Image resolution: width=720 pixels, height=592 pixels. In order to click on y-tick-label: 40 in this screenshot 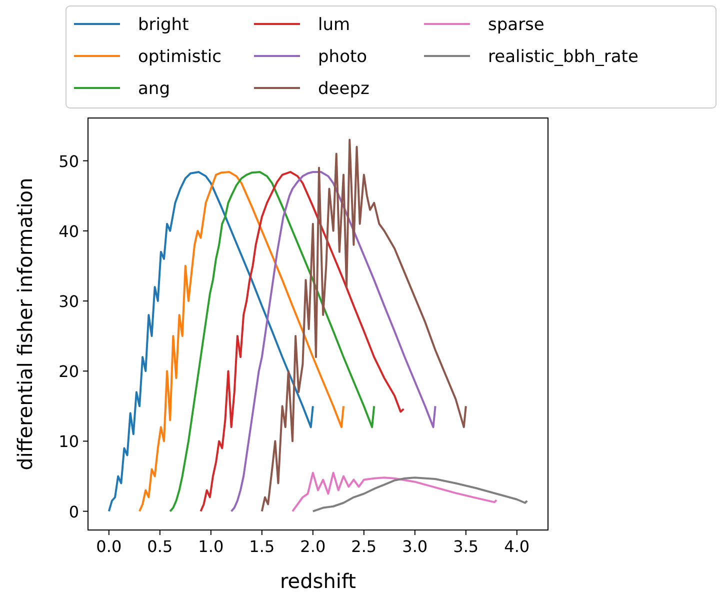, I will do `click(68, 231)`.